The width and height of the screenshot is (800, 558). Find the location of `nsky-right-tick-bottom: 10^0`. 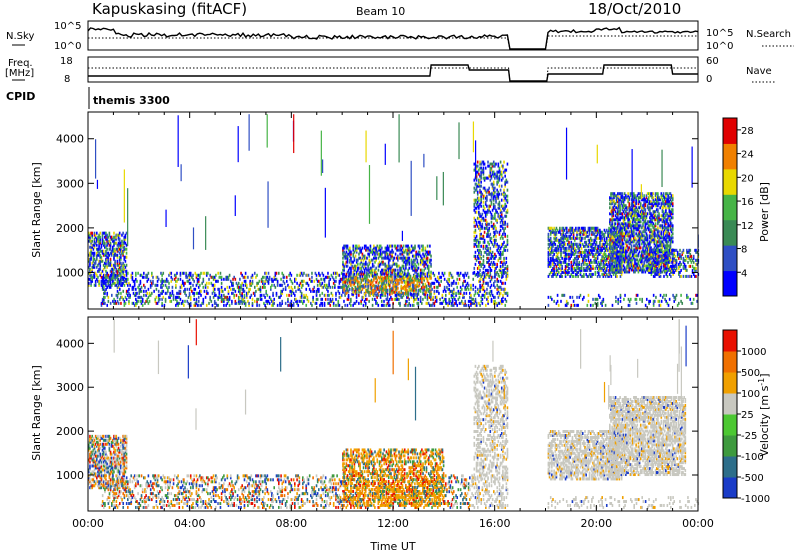

nsky-right-tick-bottom: 10^0 is located at coordinates (719, 46).